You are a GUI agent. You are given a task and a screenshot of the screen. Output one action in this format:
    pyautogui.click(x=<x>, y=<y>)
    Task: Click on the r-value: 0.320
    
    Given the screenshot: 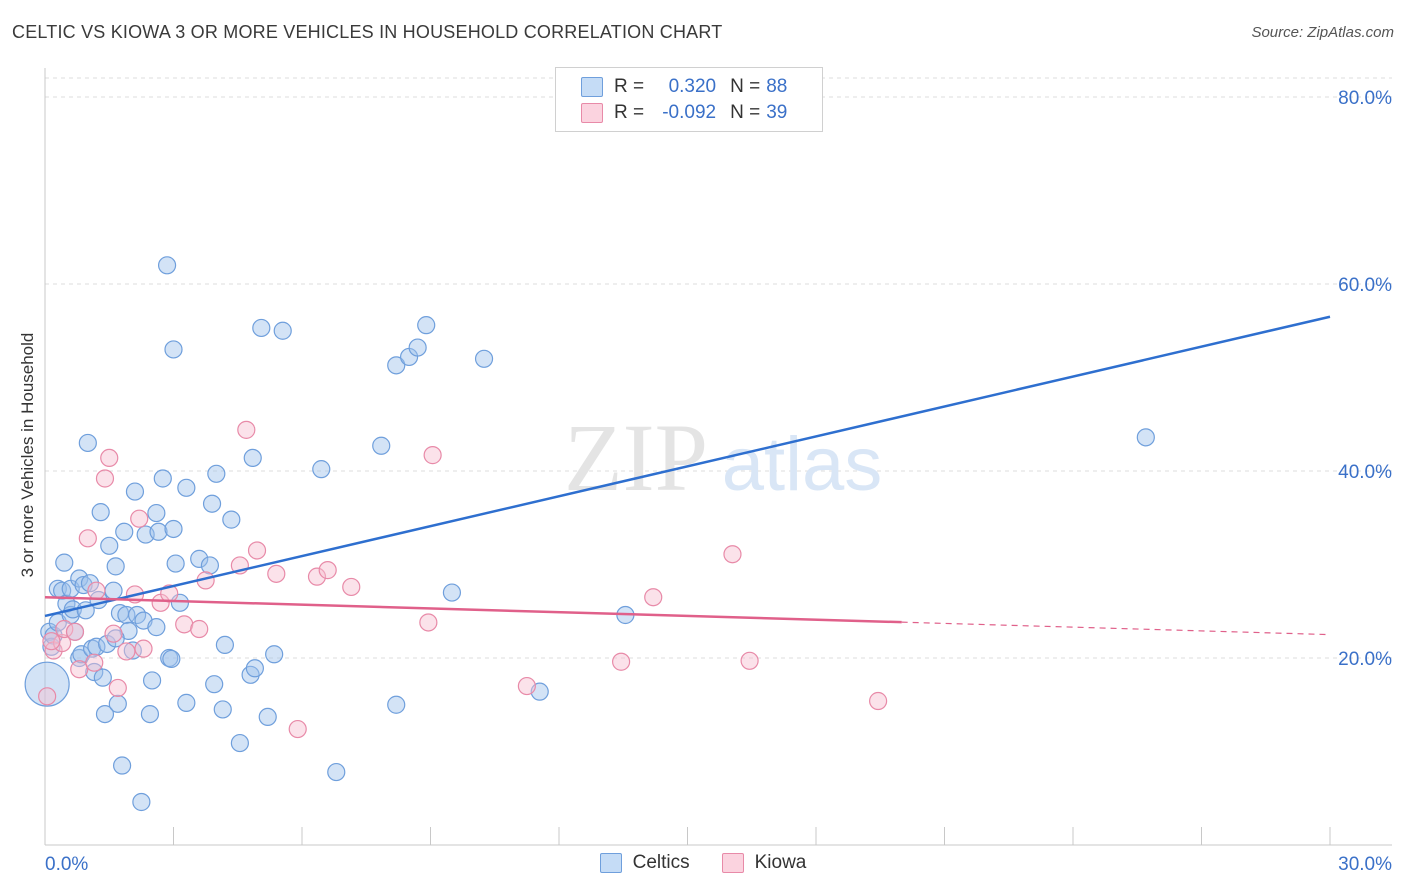 What is the action you would take?
    pyautogui.click(x=692, y=86)
    